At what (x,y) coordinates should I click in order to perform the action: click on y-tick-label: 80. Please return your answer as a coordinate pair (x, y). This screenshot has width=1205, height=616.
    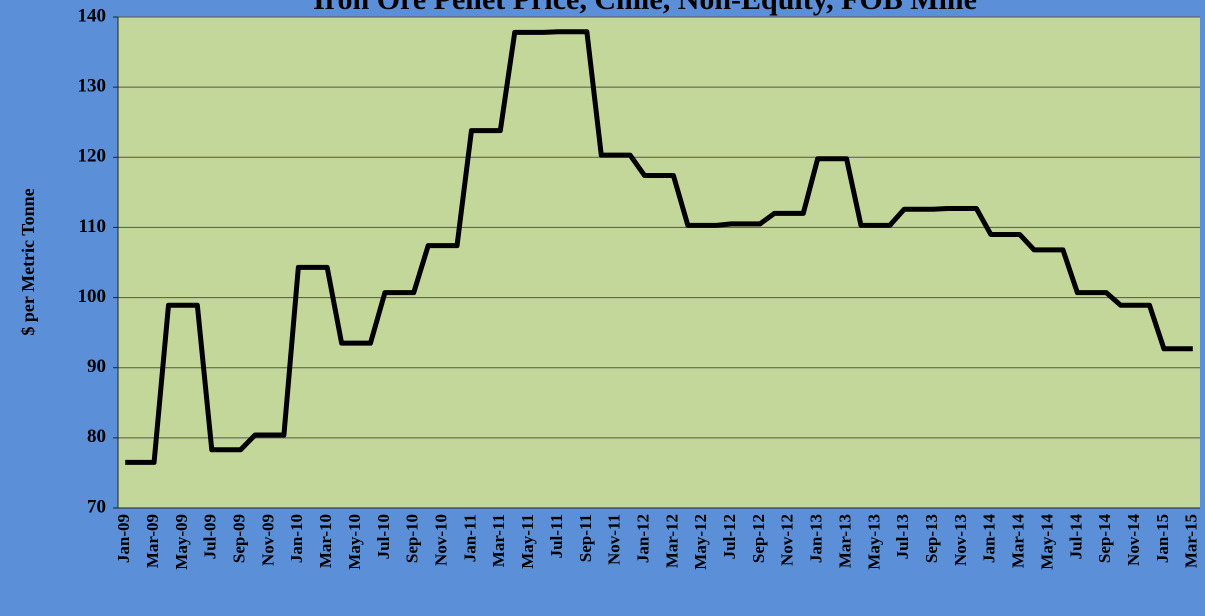
    Looking at the image, I should click on (96, 436).